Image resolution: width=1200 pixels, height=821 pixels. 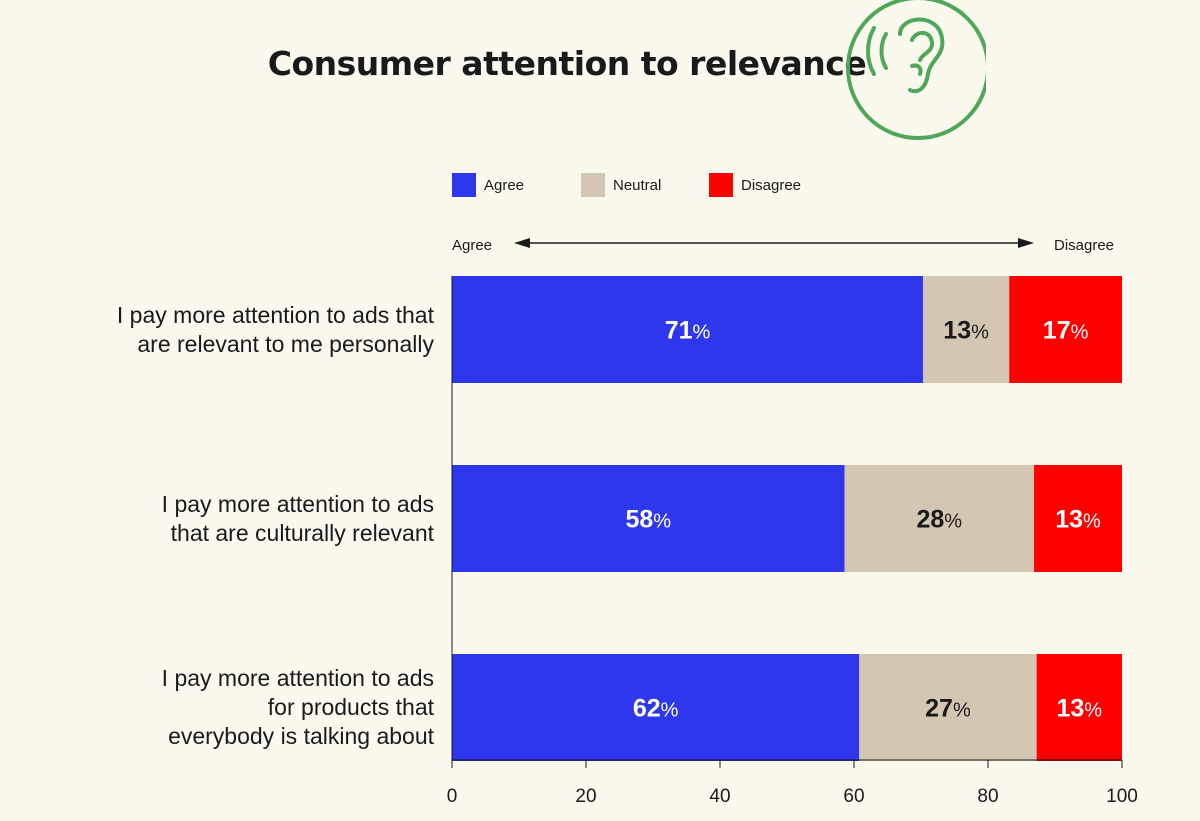 What do you see at coordinates (1122, 796) in the screenshot?
I see `x-tick-label-100: 100` at bounding box center [1122, 796].